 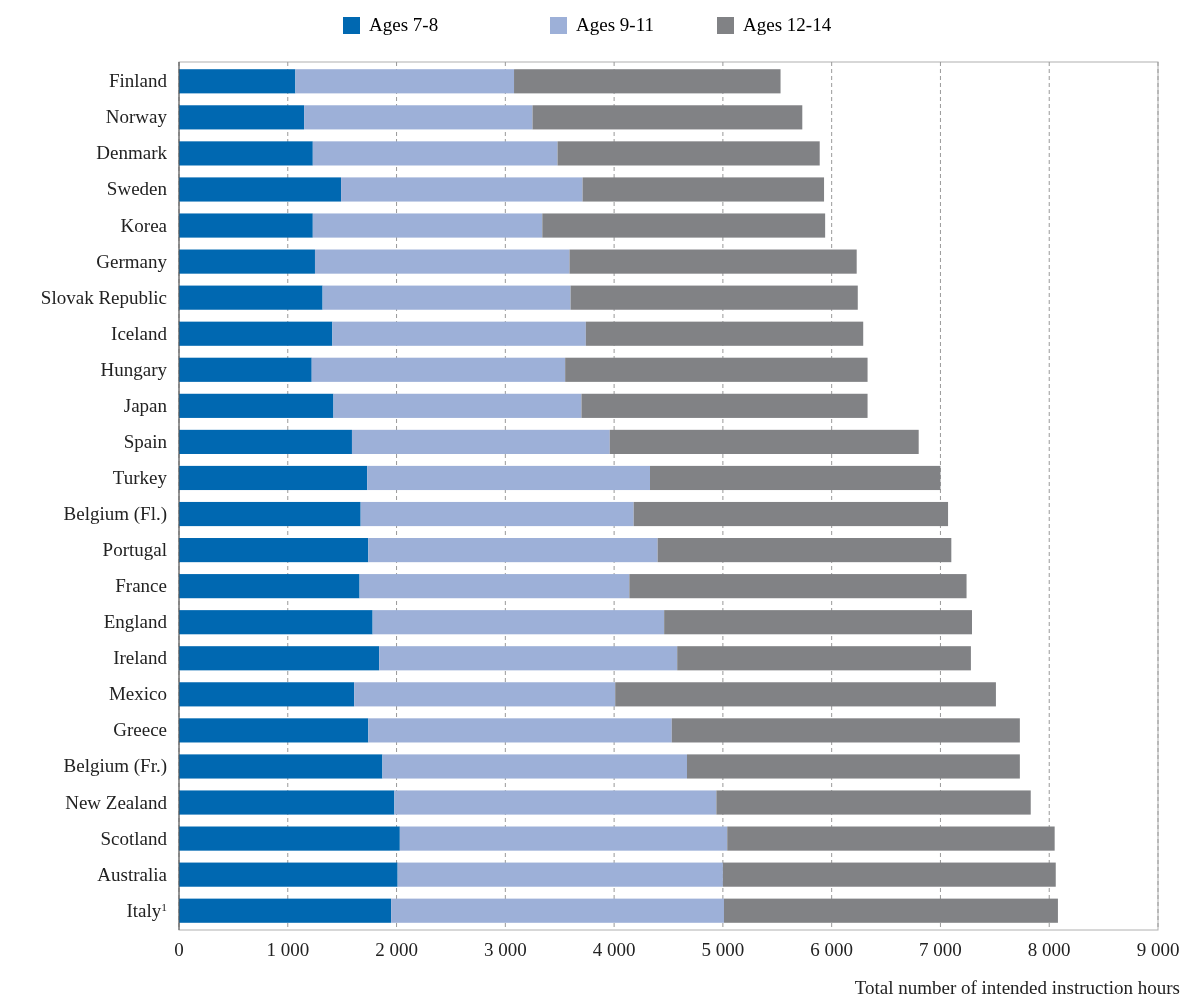 I want to click on y-tick-label: Belgium (Fr.), so click(x=115, y=766).